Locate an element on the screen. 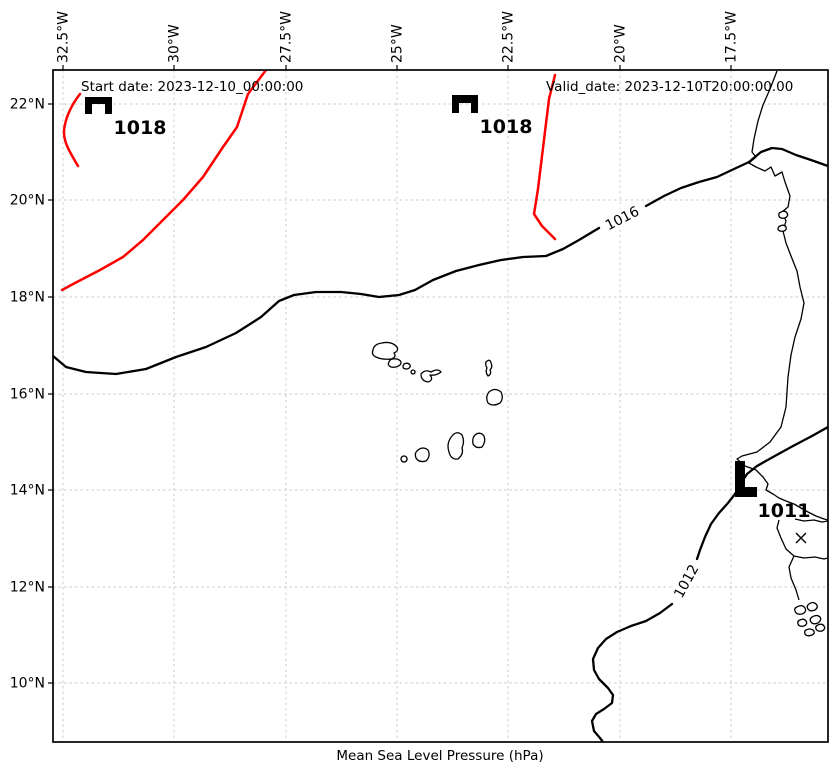  isobar-label-1012-group: 1012 is located at coordinates (685, 581).